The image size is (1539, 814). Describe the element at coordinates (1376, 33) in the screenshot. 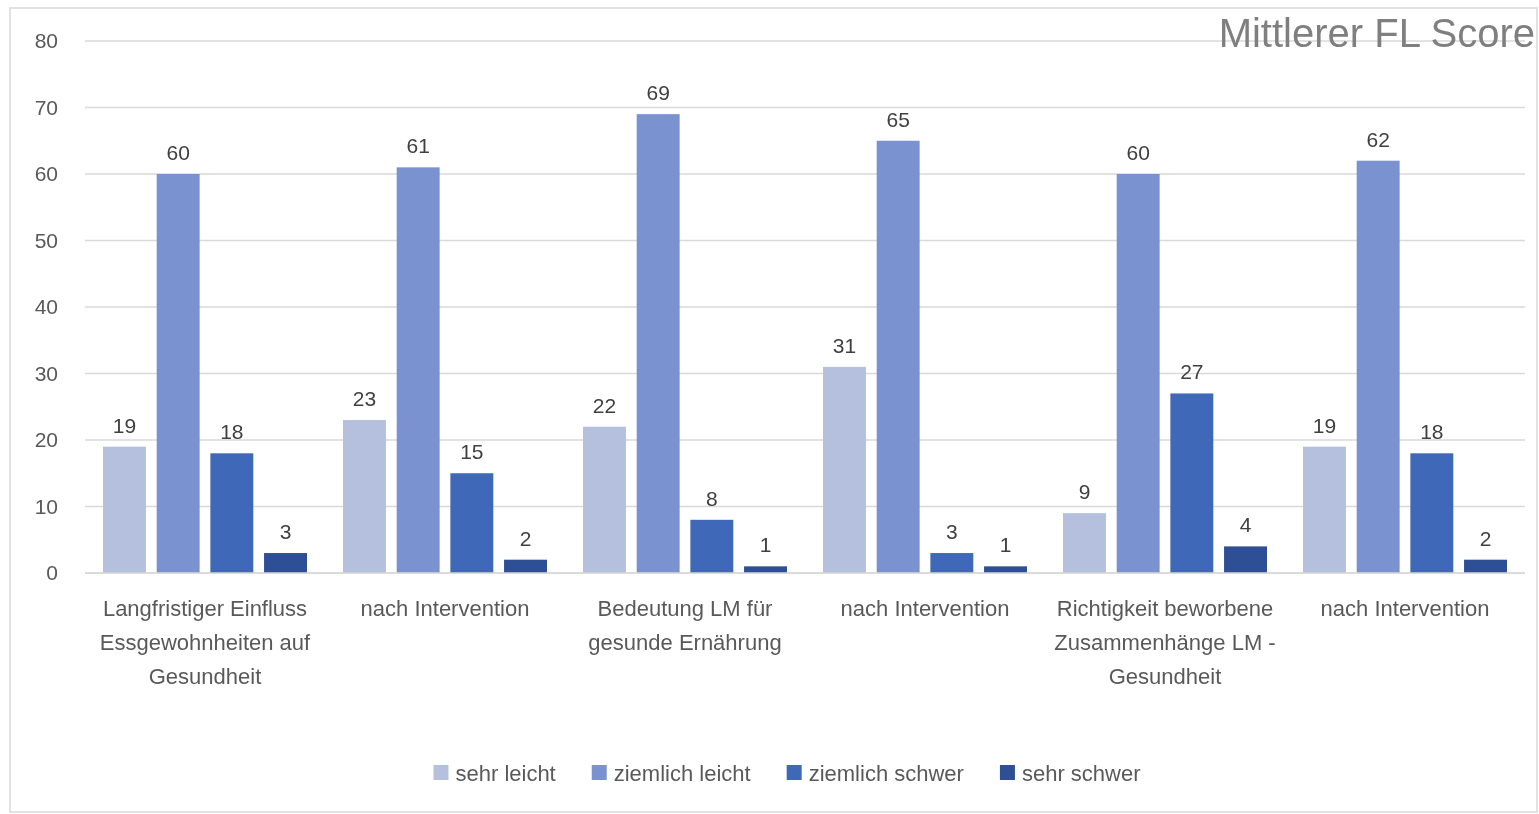

I see `chart-title: Mittlerer FL Score` at that location.